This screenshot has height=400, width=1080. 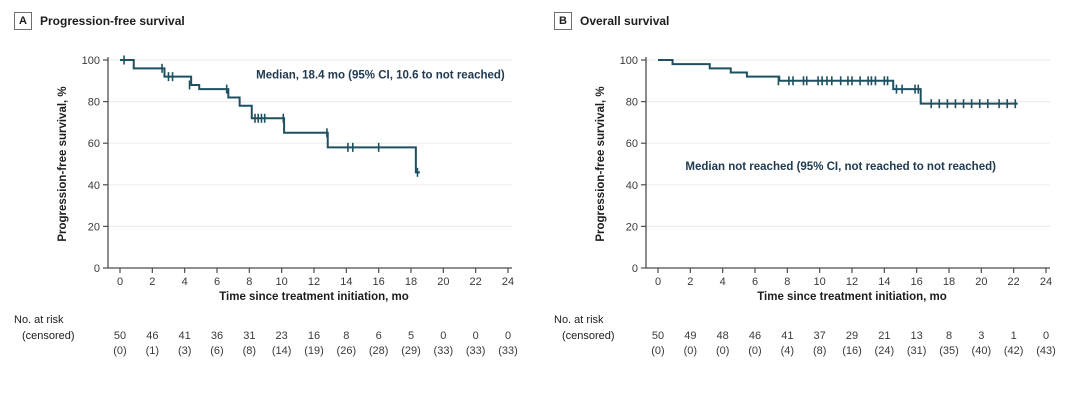 What do you see at coordinates (379, 351) in the screenshot?
I see `censored-value: (28)` at bounding box center [379, 351].